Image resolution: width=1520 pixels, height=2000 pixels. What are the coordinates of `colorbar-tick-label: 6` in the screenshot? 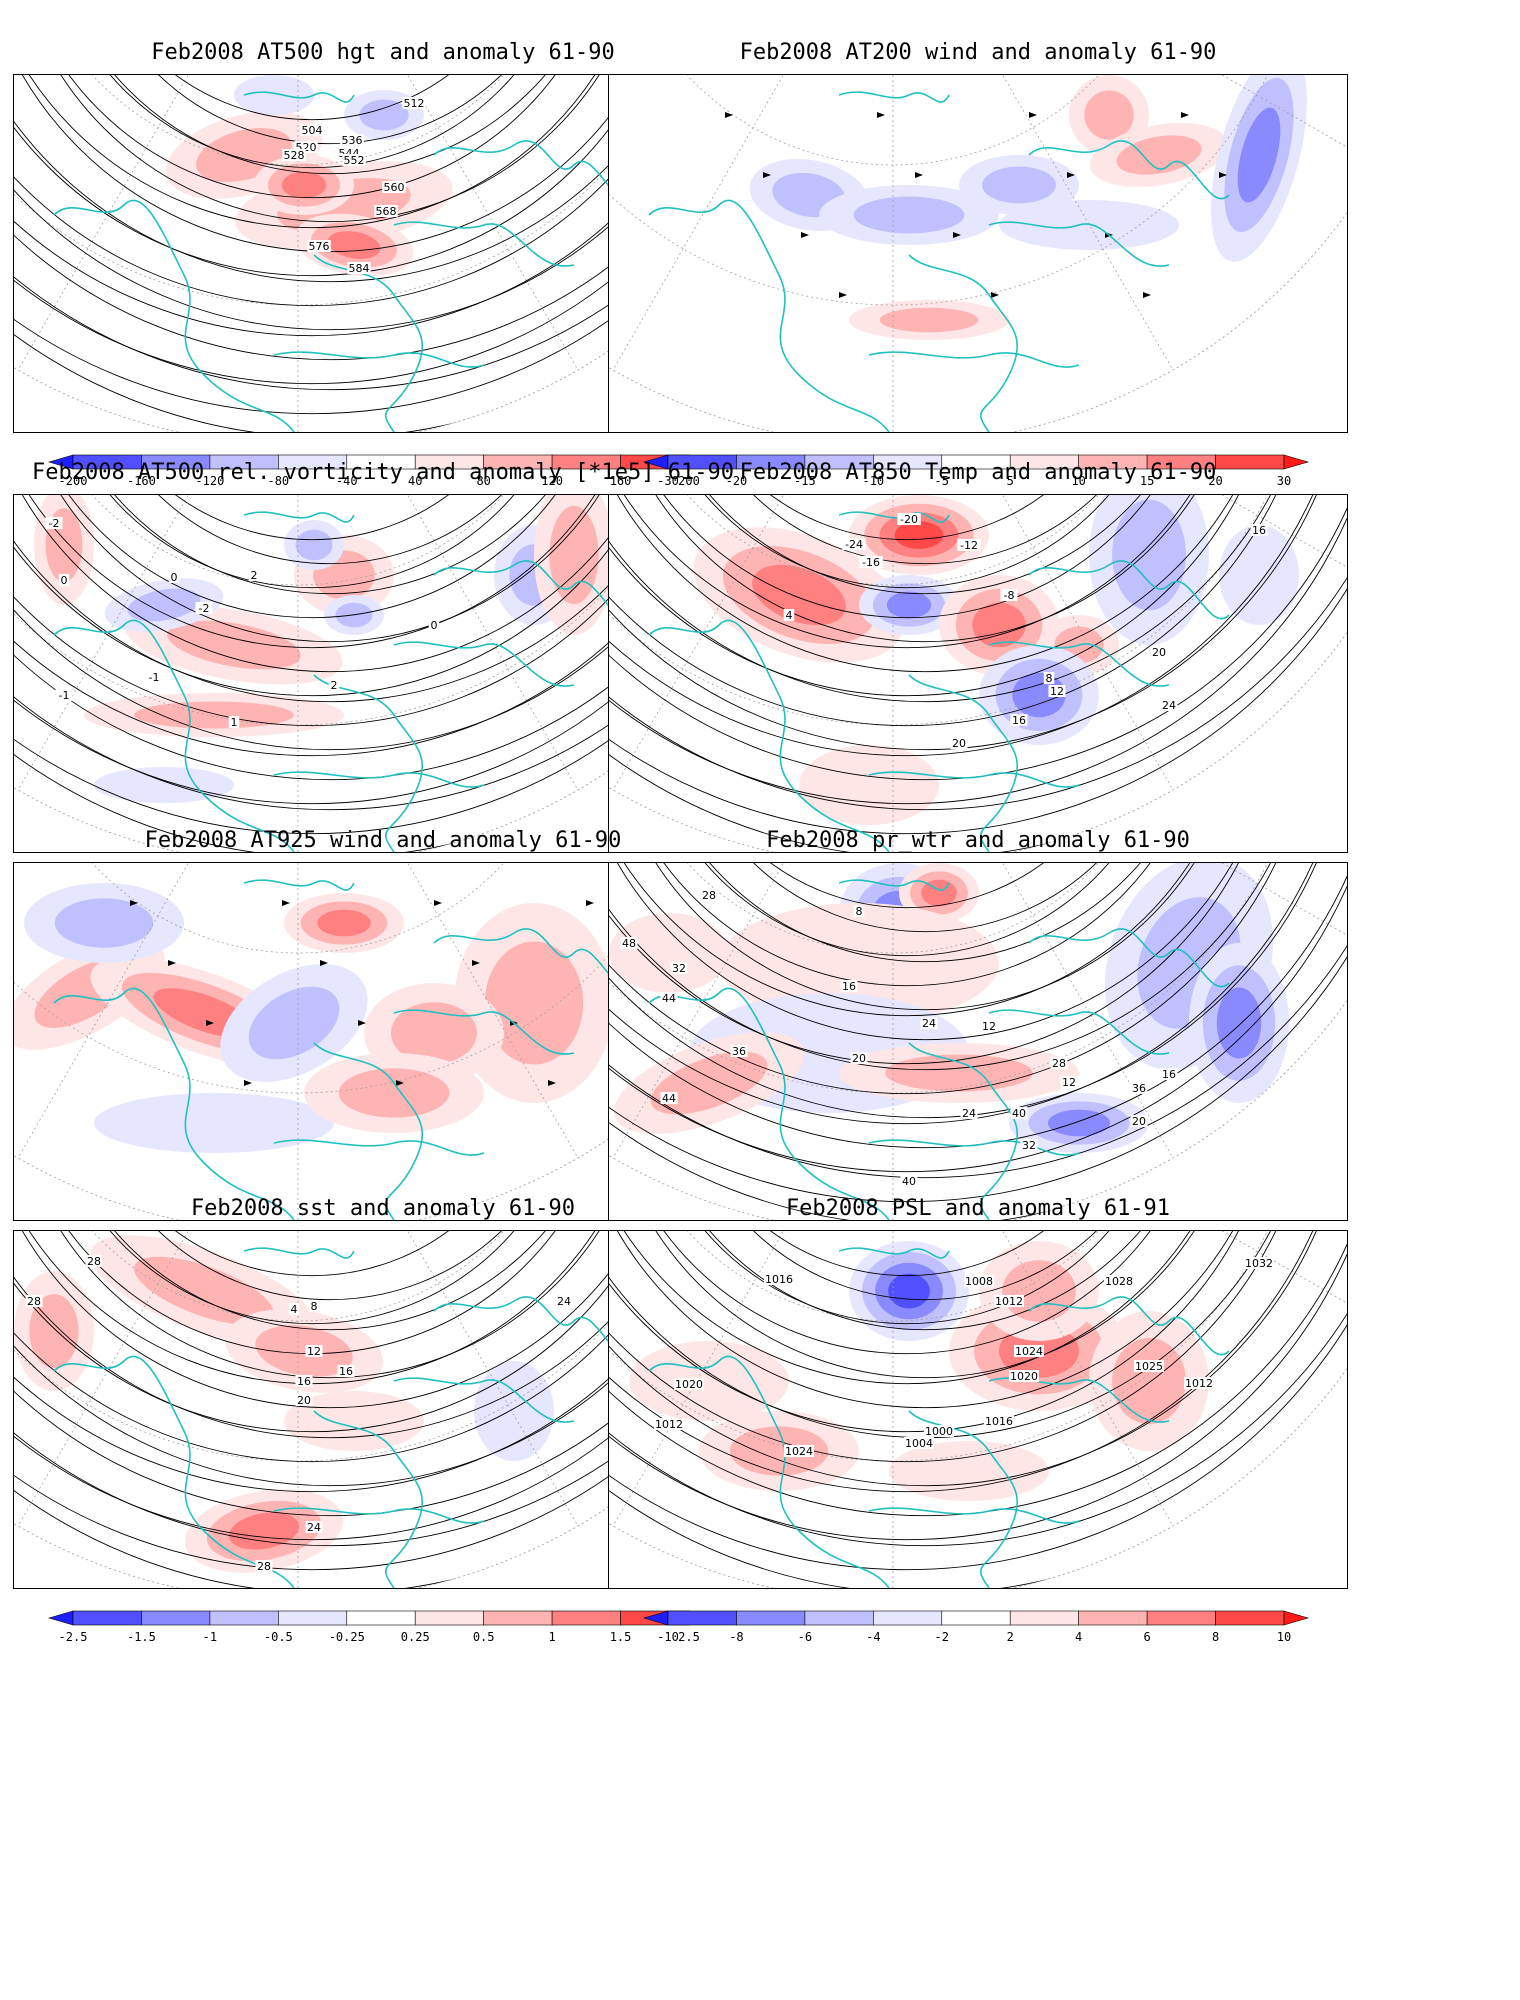 It's located at (1146, 1637).